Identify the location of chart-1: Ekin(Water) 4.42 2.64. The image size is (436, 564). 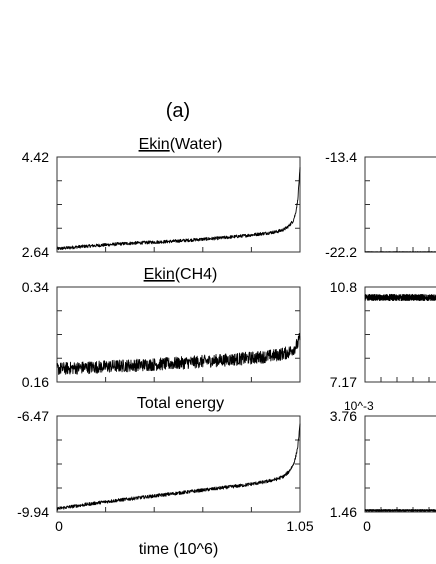
(161, 198).